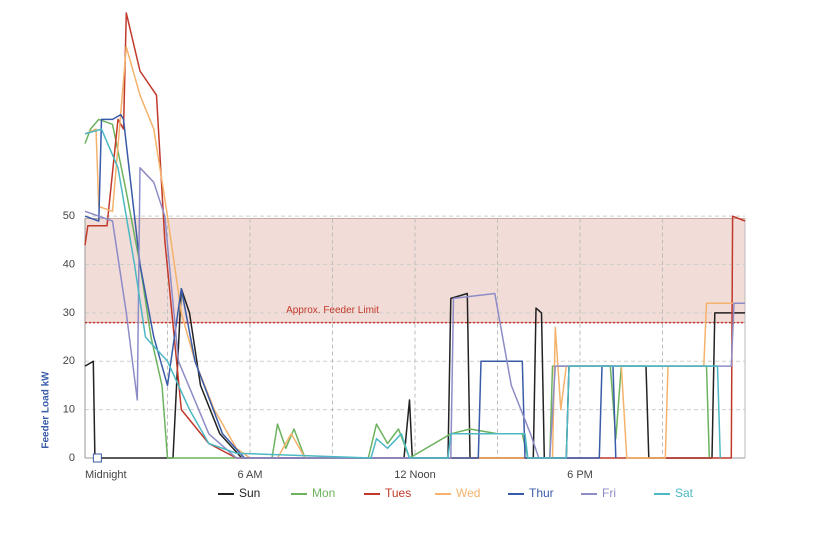 Image resolution: width=820 pixels, height=541 pixels. What do you see at coordinates (684, 493) in the screenshot?
I see `legend-label: Sat` at bounding box center [684, 493].